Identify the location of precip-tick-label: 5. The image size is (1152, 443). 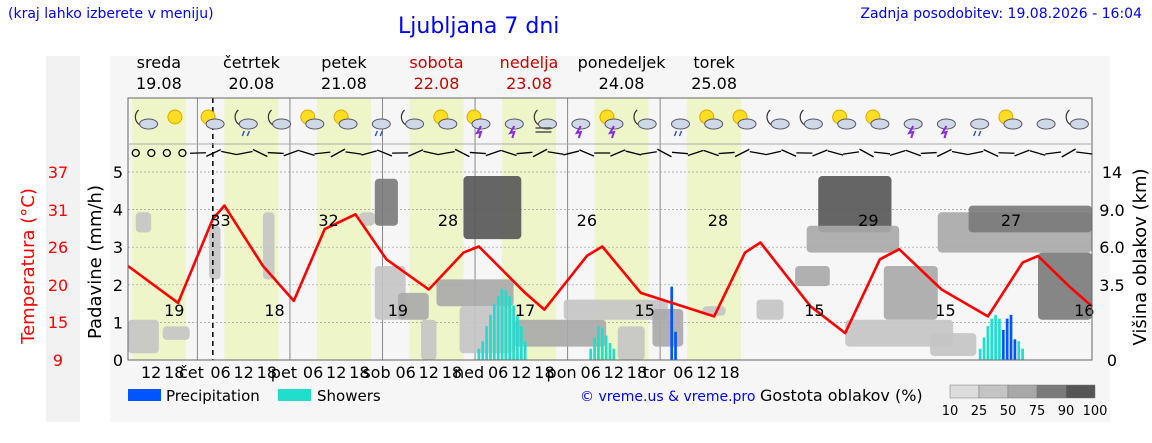
(118, 172).